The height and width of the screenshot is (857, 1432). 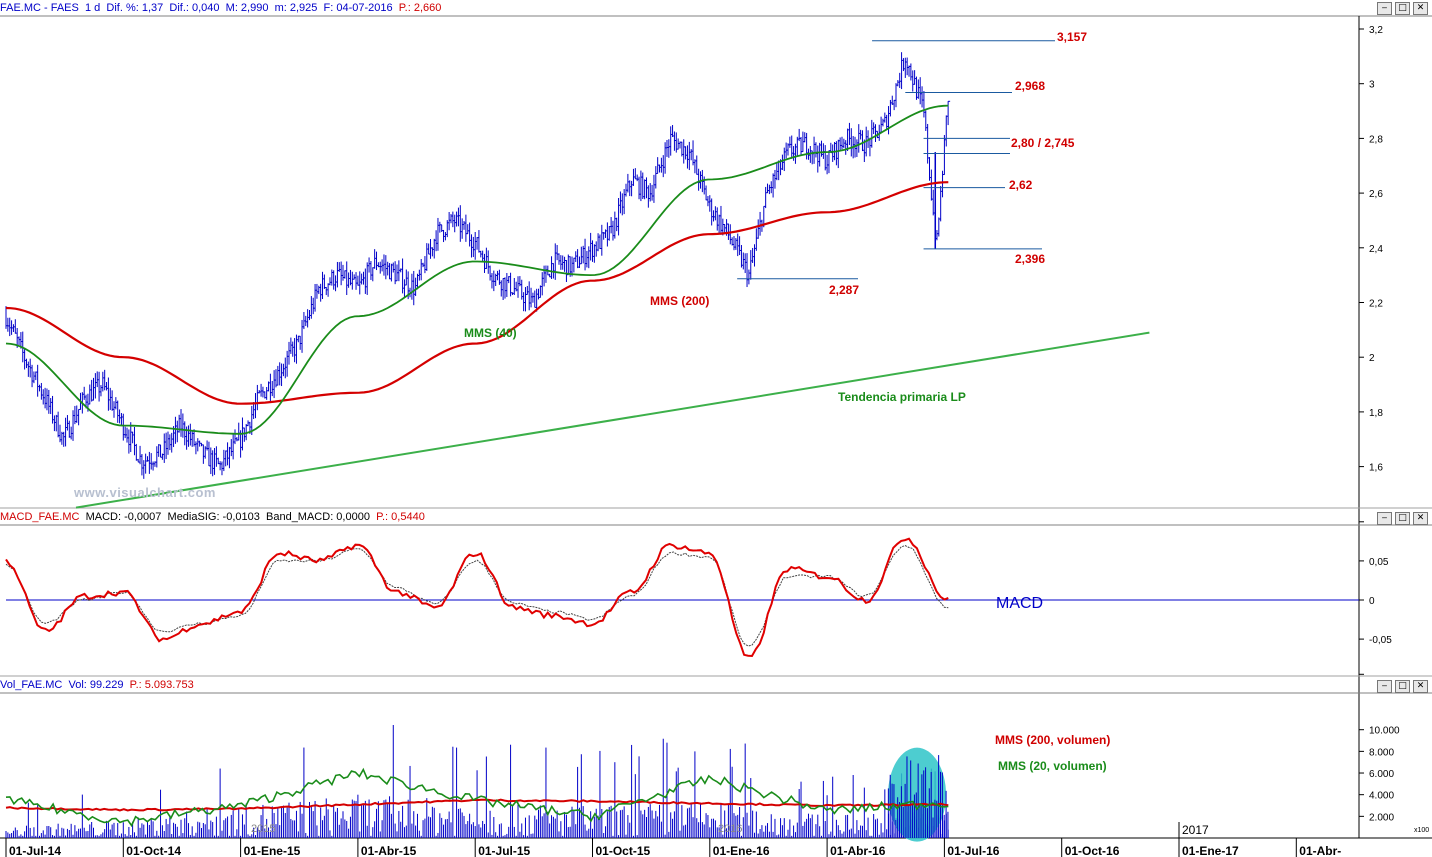 I want to click on price-y-label: 3, so click(x=1372, y=85).